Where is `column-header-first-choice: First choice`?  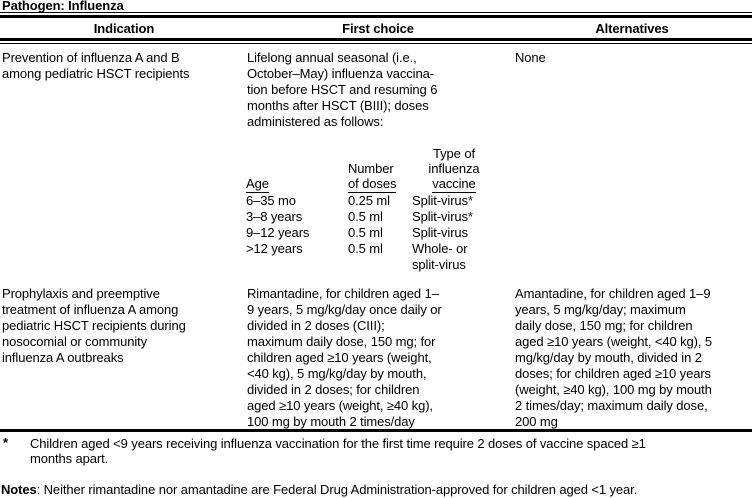 column-header-first-choice: First choice is located at coordinates (378, 28).